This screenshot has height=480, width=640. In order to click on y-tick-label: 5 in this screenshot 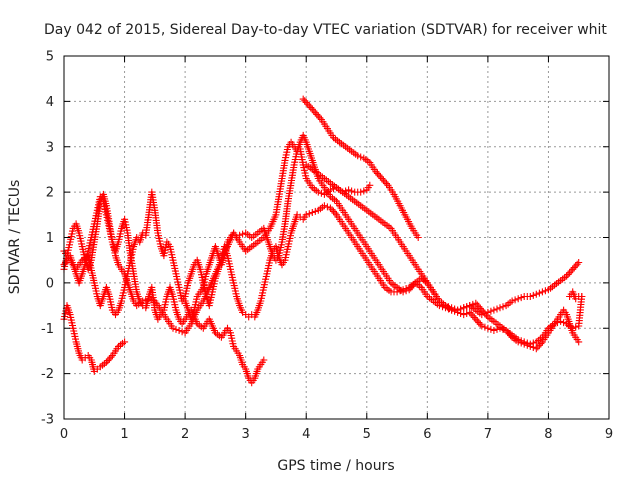, I will do `click(50, 57)`.